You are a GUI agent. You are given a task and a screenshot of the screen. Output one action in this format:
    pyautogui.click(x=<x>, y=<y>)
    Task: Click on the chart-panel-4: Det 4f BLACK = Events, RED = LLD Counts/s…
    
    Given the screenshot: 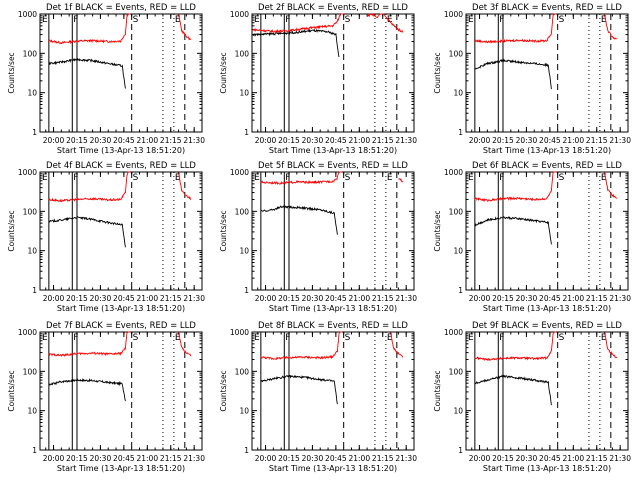 What is the action you would take?
    pyautogui.click(x=106, y=237)
    